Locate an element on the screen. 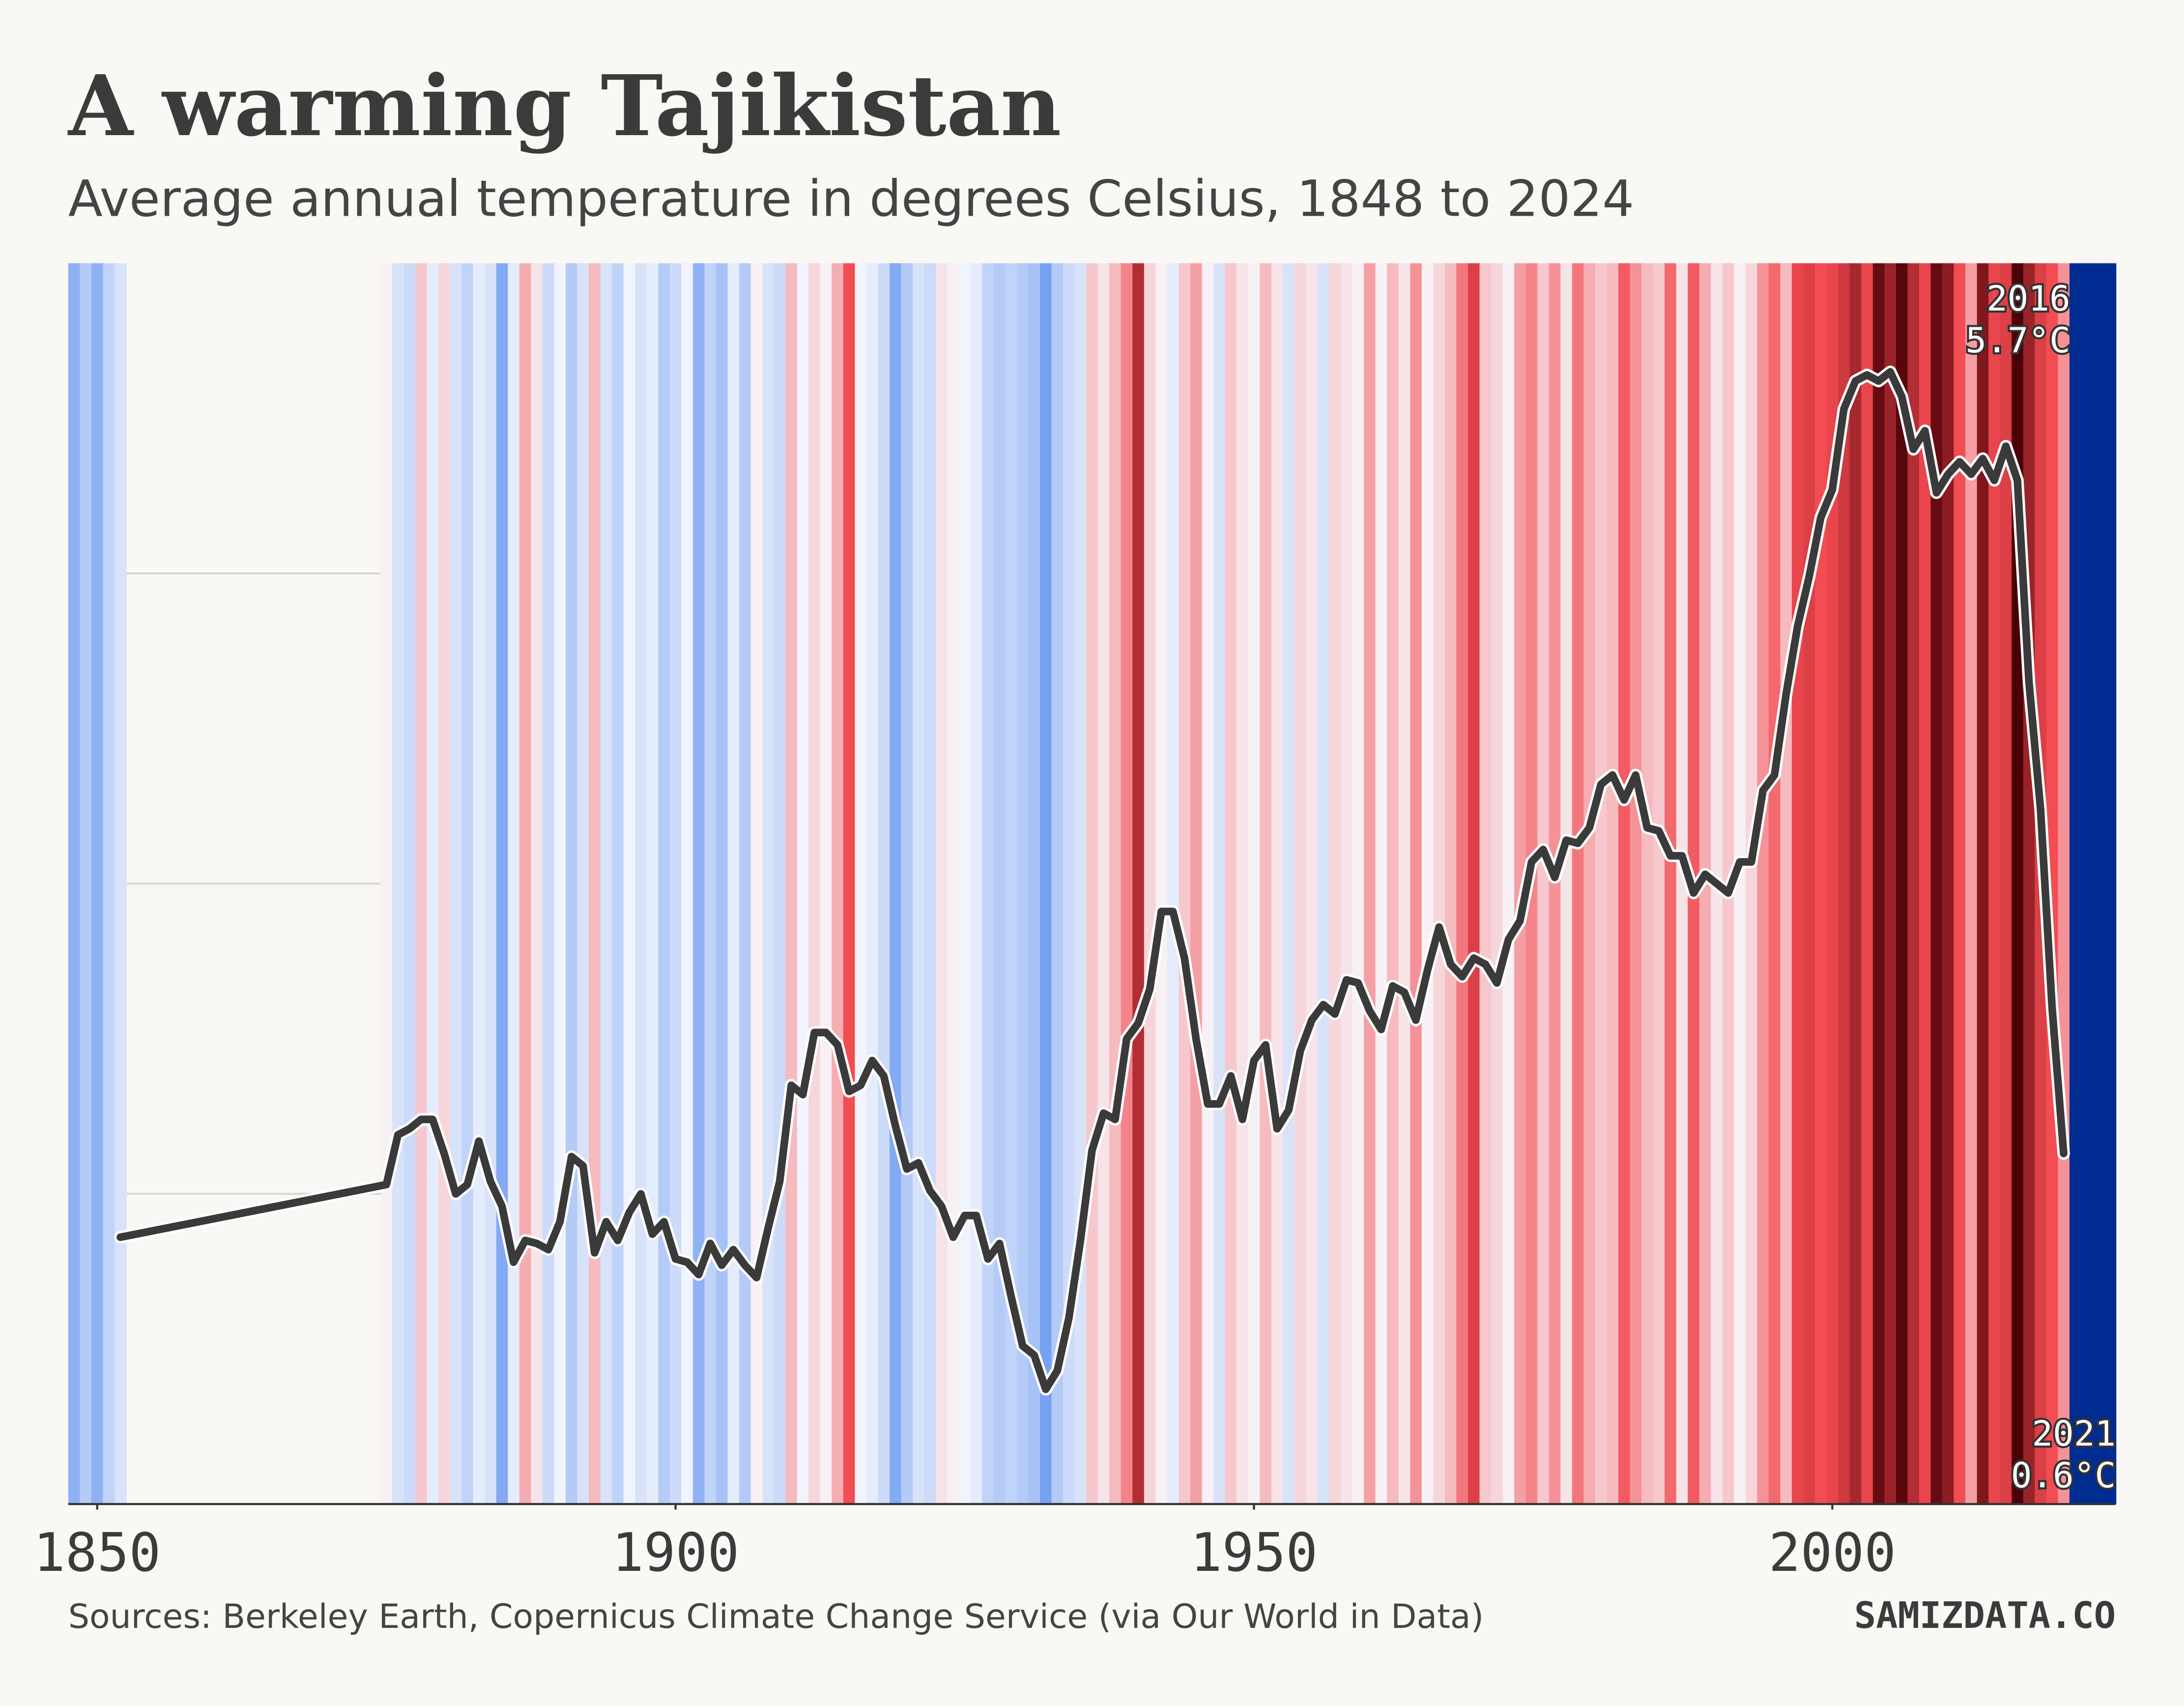  annotation-year: 2021 is located at coordinates (2074, 1433).